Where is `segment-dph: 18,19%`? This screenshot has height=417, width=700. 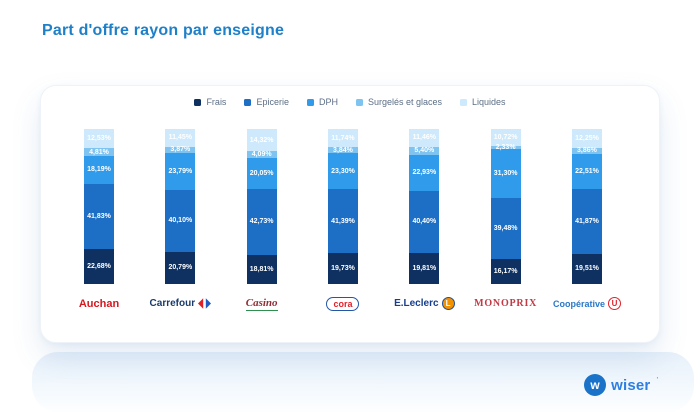 segment-dph: 18,19% is located at coordinates (99, 170).